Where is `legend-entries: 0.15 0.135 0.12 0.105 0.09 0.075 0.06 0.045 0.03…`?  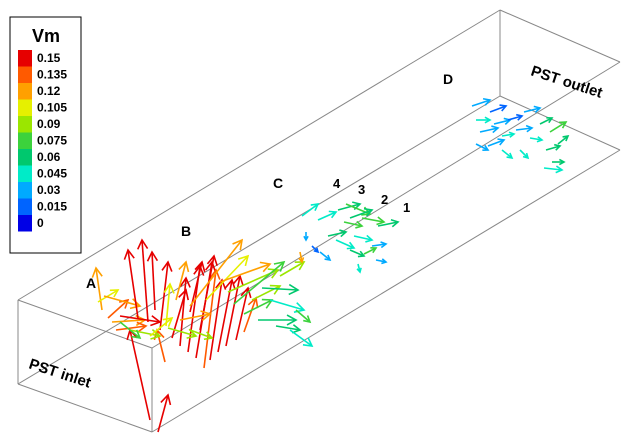
legend-entries: 0.15 0.135 0.12 0.105 0.09 0.075 0.06 0.045 0.03… is located at coordinates (42, 141).